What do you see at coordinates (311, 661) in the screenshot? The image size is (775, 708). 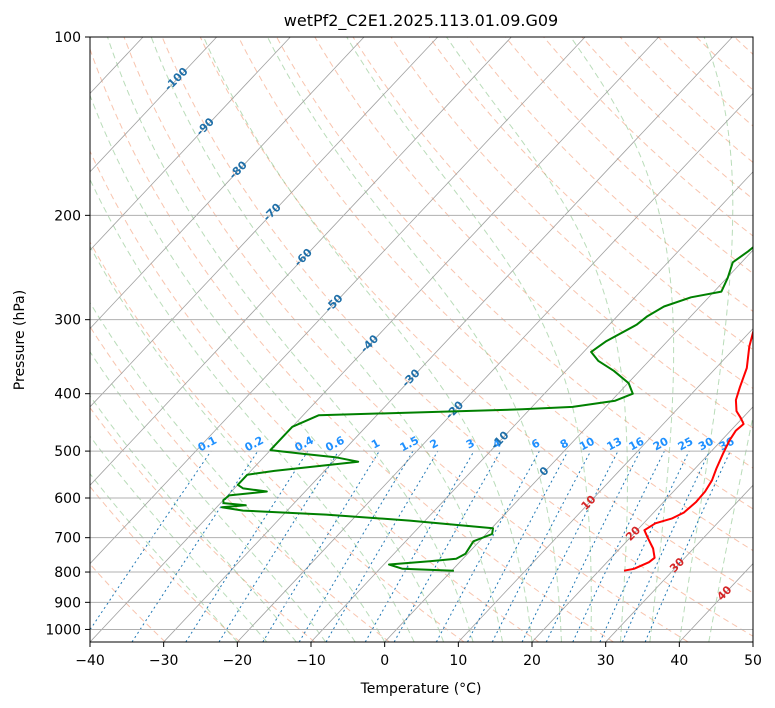 I see `x-tick-label: −10` at bounding box center [311, 661].